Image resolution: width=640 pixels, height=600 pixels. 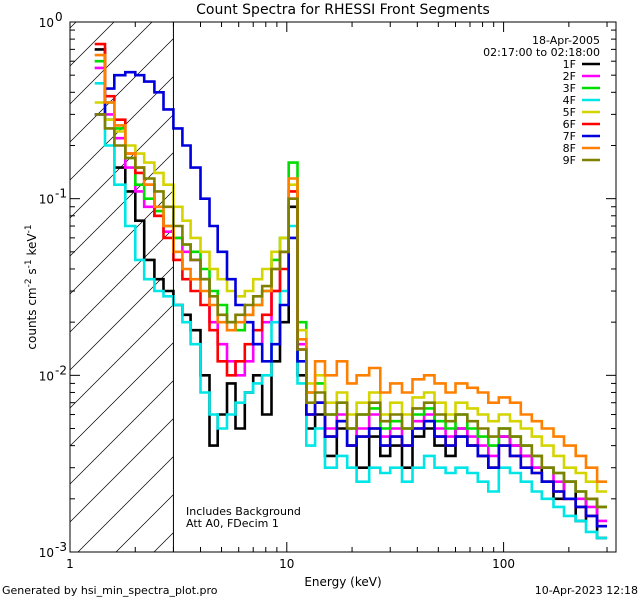 What do you see at coordinates (569, 124) in the screenshot?
I see `legend-label-6F: 6F` at bounding box center [569, 124].